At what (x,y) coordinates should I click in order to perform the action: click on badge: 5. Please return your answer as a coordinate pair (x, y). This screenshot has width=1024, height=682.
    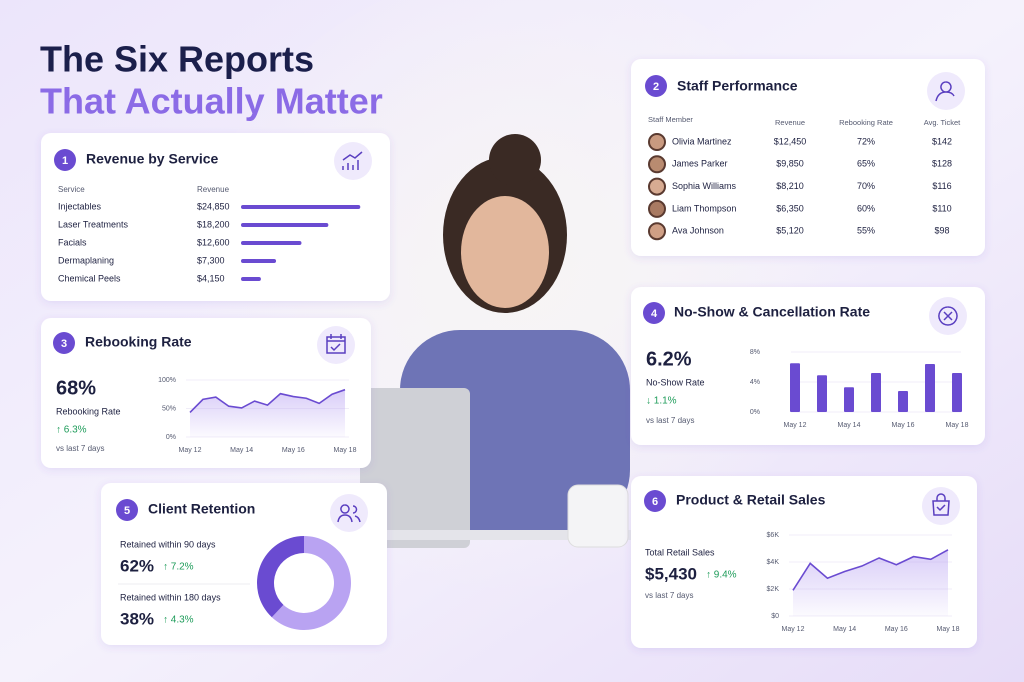
    Looking at the image, I should click on (127, 511).